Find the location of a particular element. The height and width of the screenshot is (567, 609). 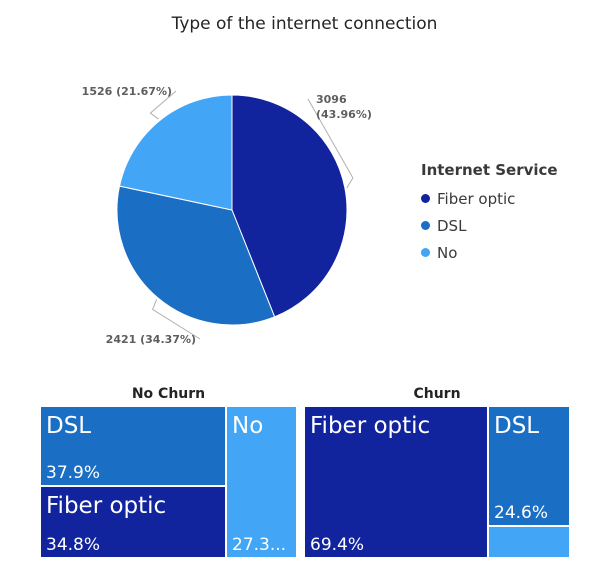

legend-item-fiber-optic: Fiber optic is located at coordinates (489, 198).